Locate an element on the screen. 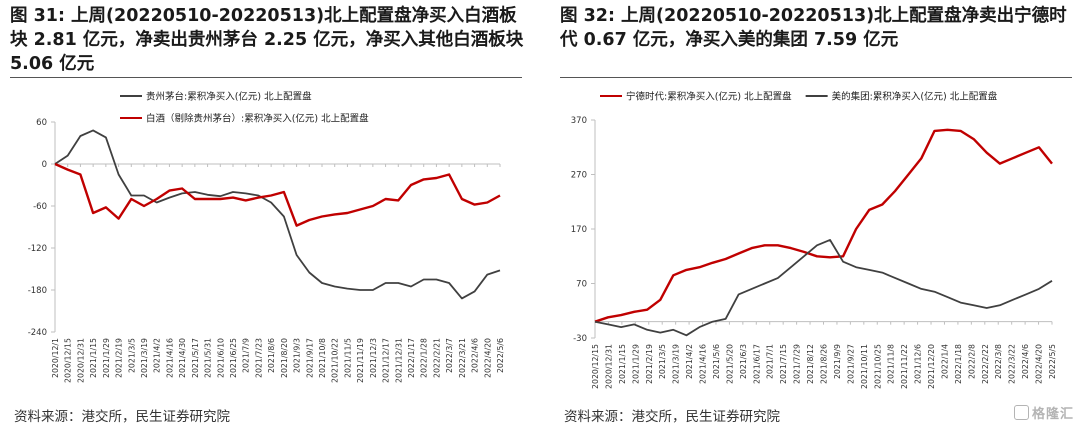  x-tick-label: 2021/6/17 is located at coordinates (756, 364).